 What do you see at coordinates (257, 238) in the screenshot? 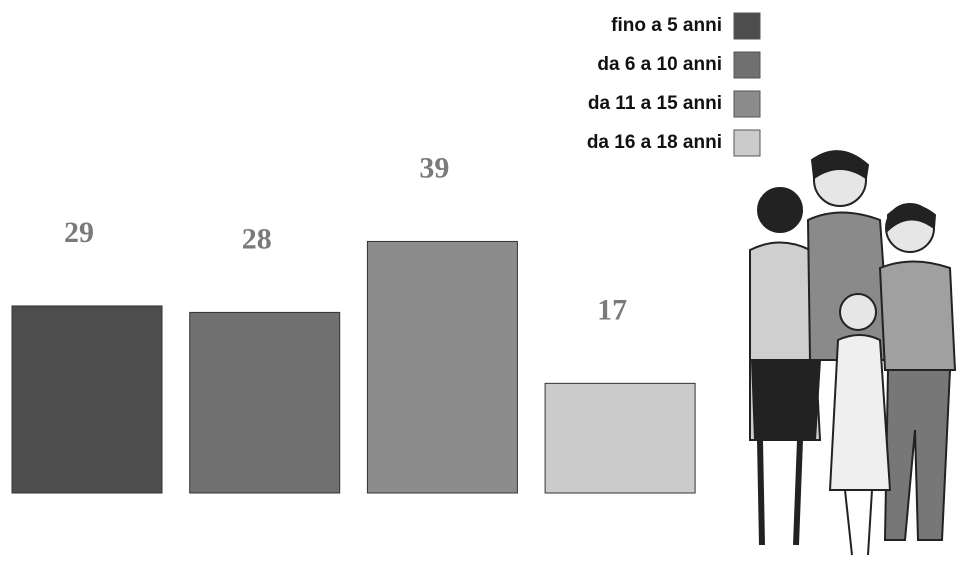
I see `value-label: 28` at bounding box center [257, 238].